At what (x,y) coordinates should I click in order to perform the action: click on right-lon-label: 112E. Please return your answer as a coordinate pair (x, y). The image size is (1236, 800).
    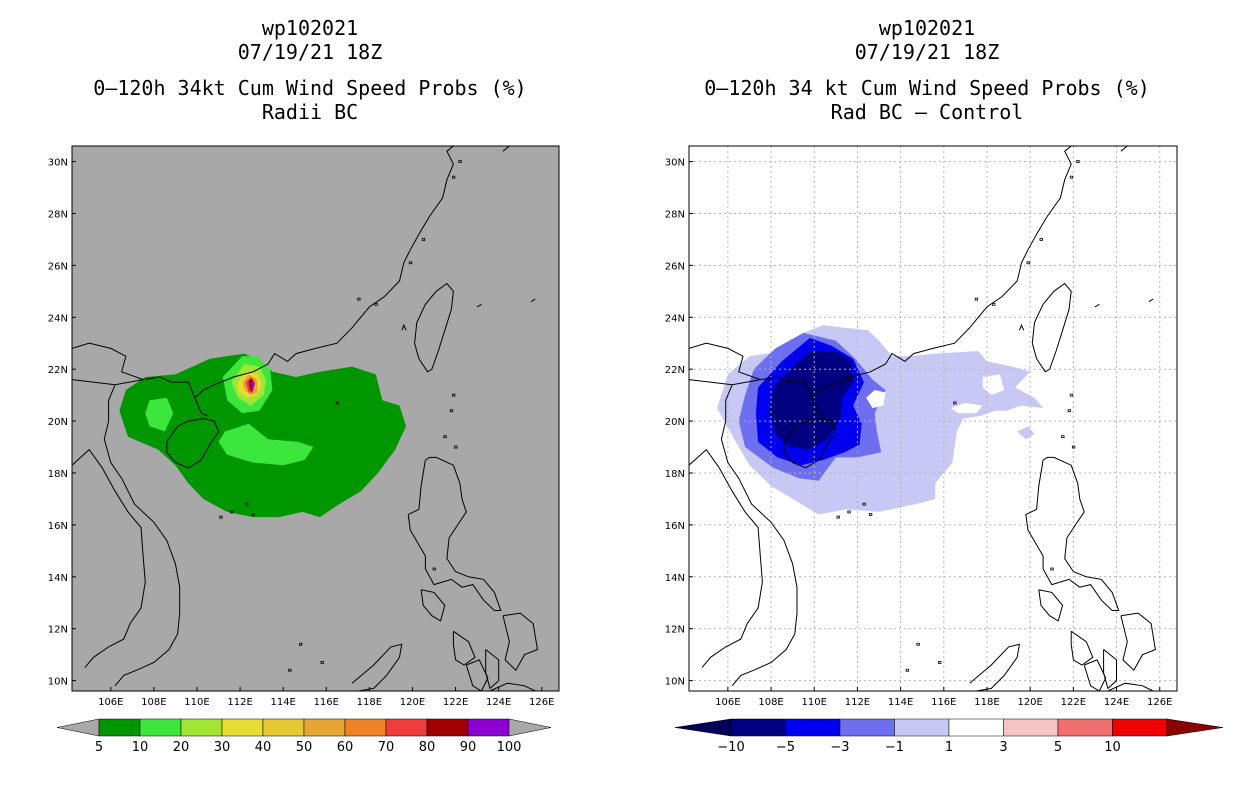
    Looking at the image, I should click on (857, 702).